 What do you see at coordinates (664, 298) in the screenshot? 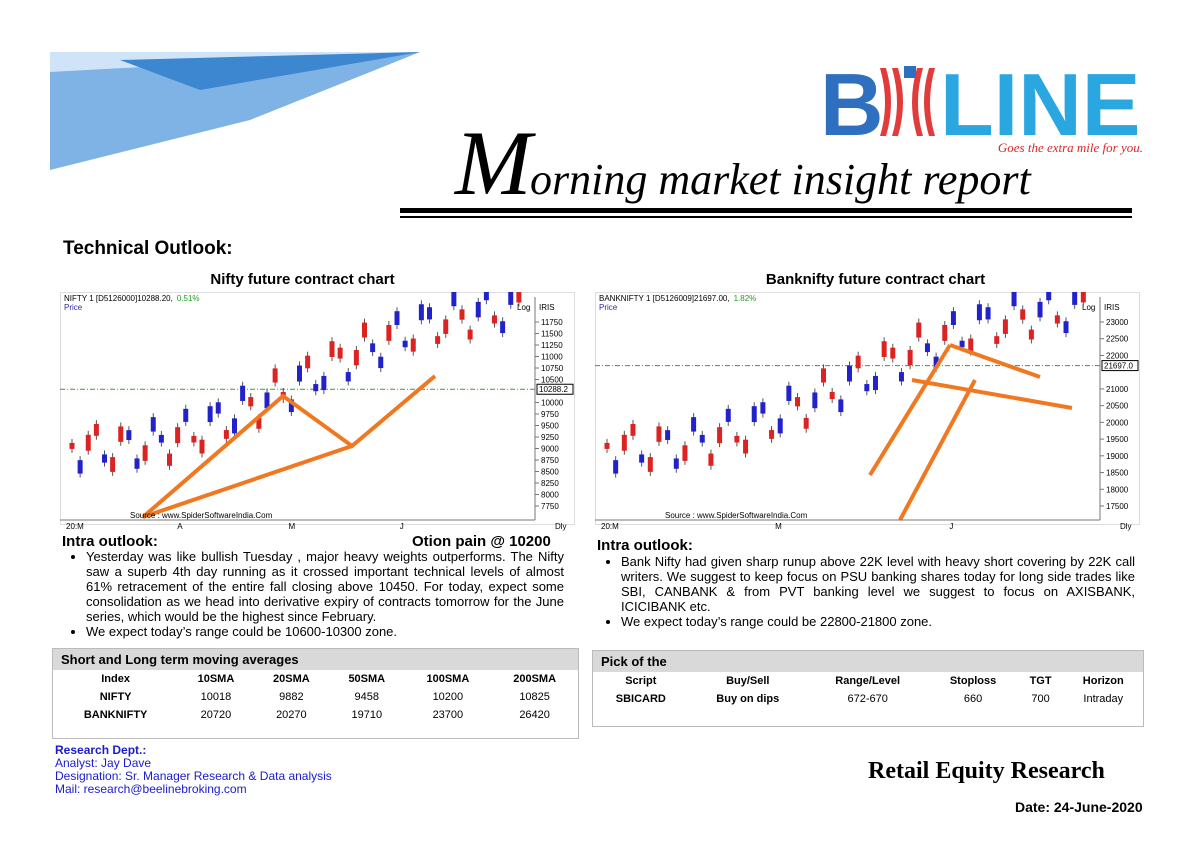
I see `chart-symbol: BANKNIFTY 1 [D5126009]21697.00,` at bounding box center [664, 298].